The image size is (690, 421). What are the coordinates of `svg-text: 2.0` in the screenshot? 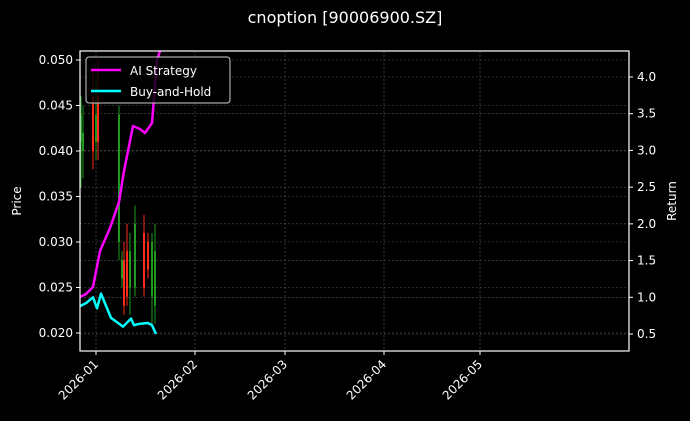 It's located at (646, 224).